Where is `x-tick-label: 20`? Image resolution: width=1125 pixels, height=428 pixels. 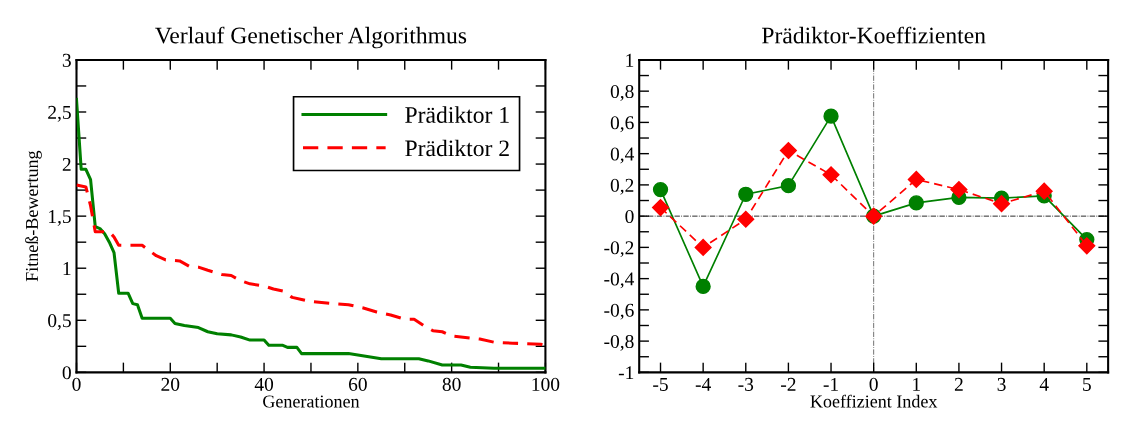 x-tick-label: 20 is located at coordinates (170, 384).